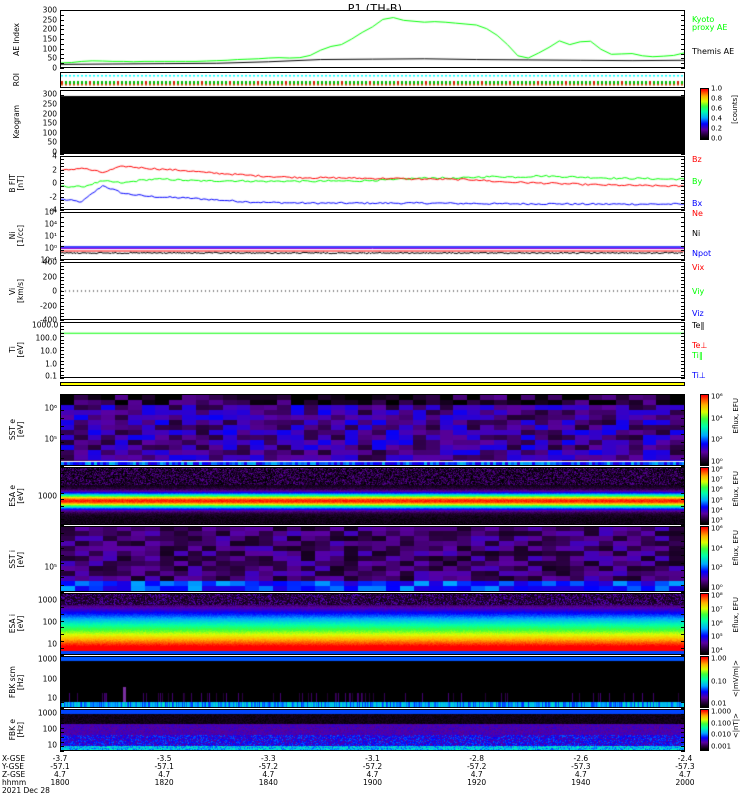 This screenshot has width=750, height=800. I want to click on axis-value: -3.5, so click(164, 758).